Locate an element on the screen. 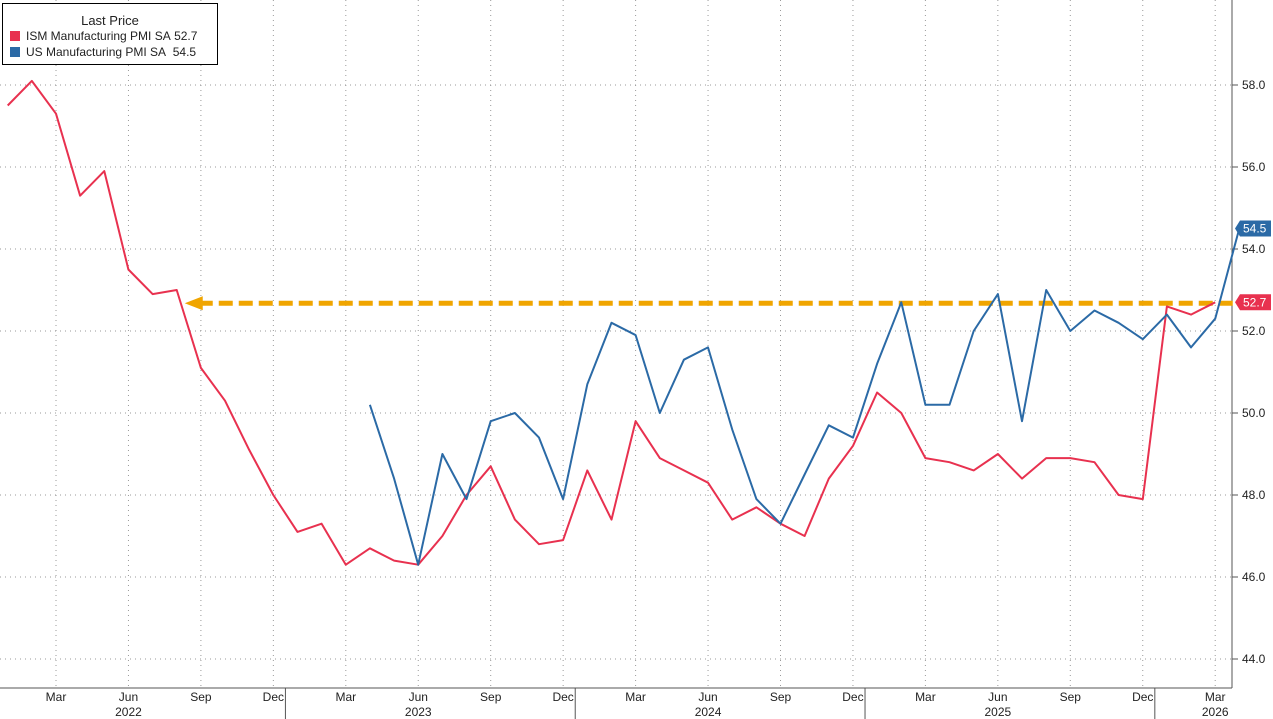 The image size is (1273, 719). y-tick-label: 50.0 is located at coordinates (1254, 413).